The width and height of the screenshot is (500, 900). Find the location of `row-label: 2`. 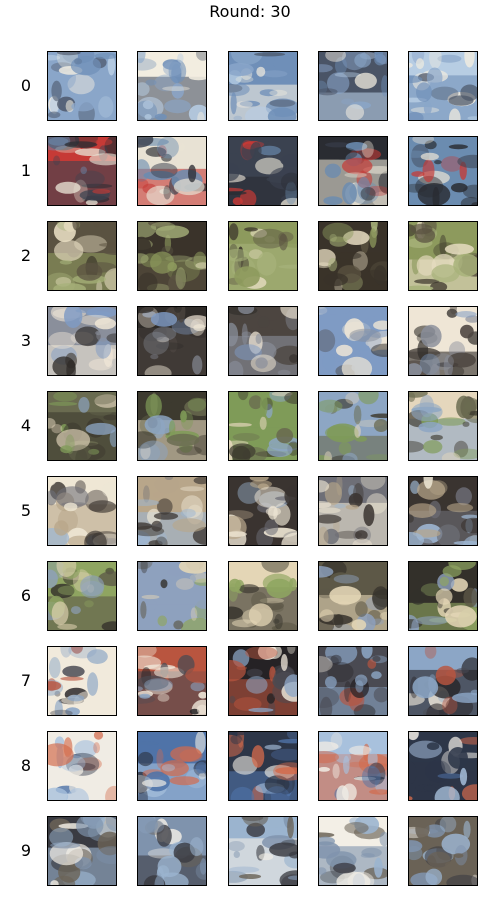

row-label: 2 is located at coordinates (26, 255).